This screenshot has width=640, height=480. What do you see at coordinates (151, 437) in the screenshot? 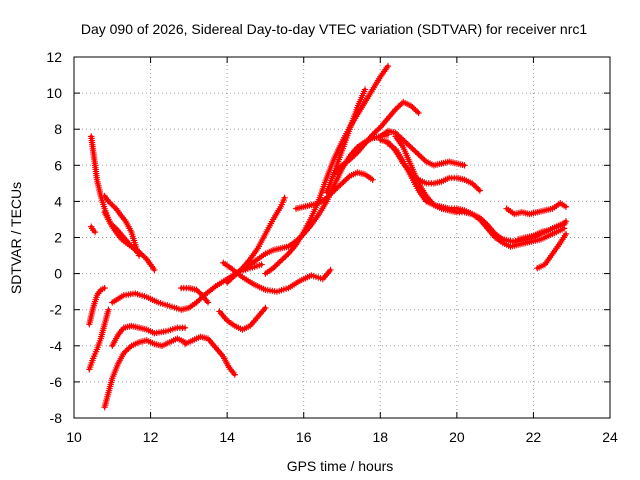
I see `x-tick-label: 12` at bounding box center [151, 437].